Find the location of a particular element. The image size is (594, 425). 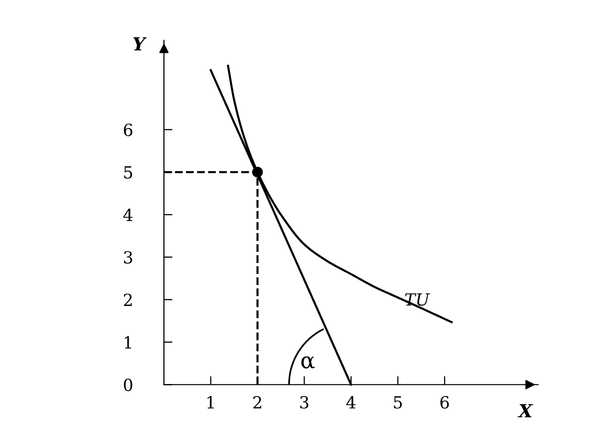

x-tick-label: 6 is located at coordinates (444, 402).